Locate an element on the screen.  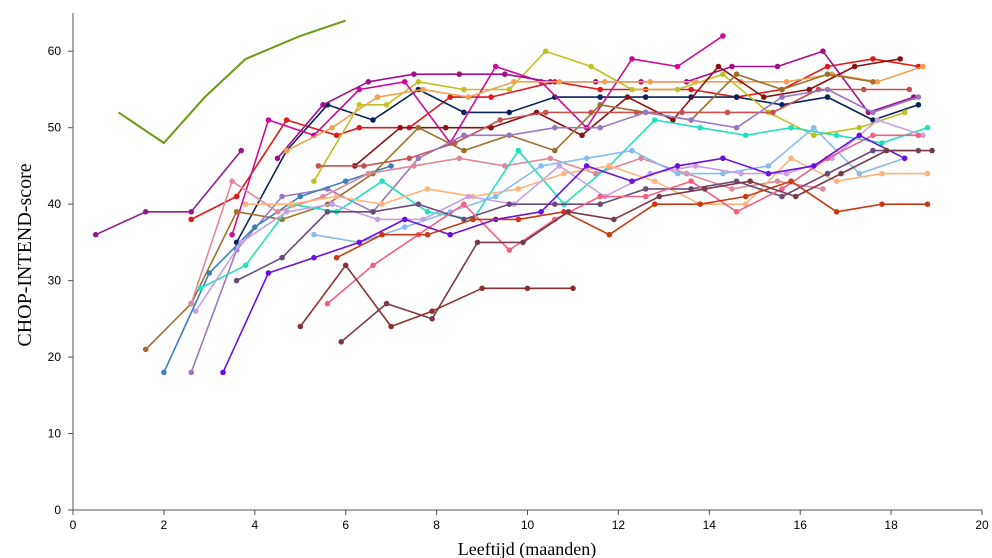
y-ticks: 0 10 20 30 40 50 60 is located at coordinates (60, 280).